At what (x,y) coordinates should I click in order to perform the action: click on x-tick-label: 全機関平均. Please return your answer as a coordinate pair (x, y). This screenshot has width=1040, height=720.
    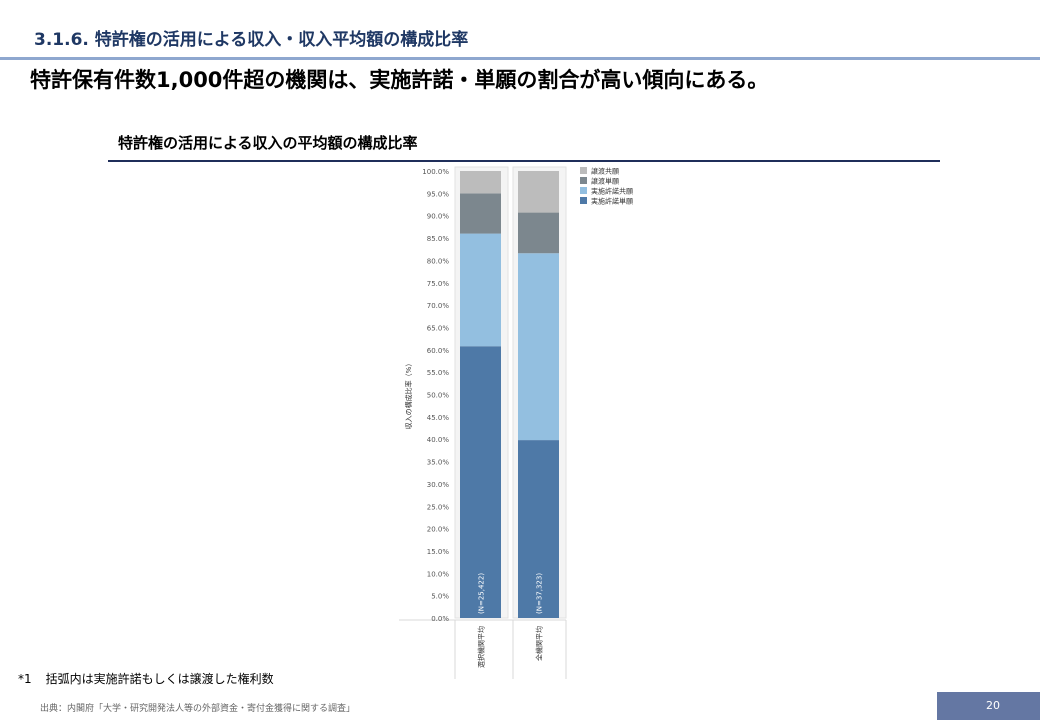
    Looking at the image, I should click on (539, 643).